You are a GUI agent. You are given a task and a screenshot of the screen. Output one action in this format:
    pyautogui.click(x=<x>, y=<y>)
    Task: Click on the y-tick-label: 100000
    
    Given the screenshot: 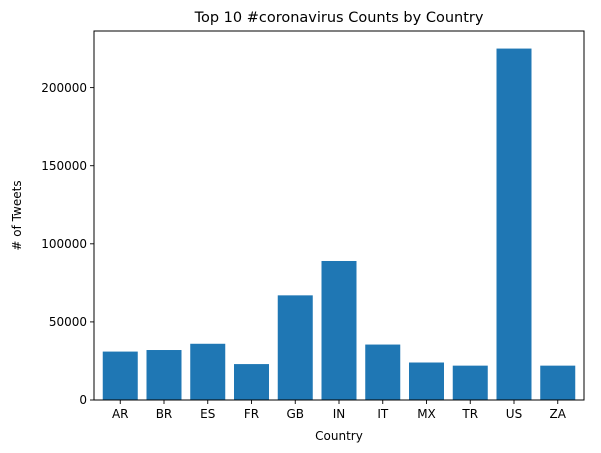 What is the action you would take?
    pyautogui.click(x=64, y=244)
    